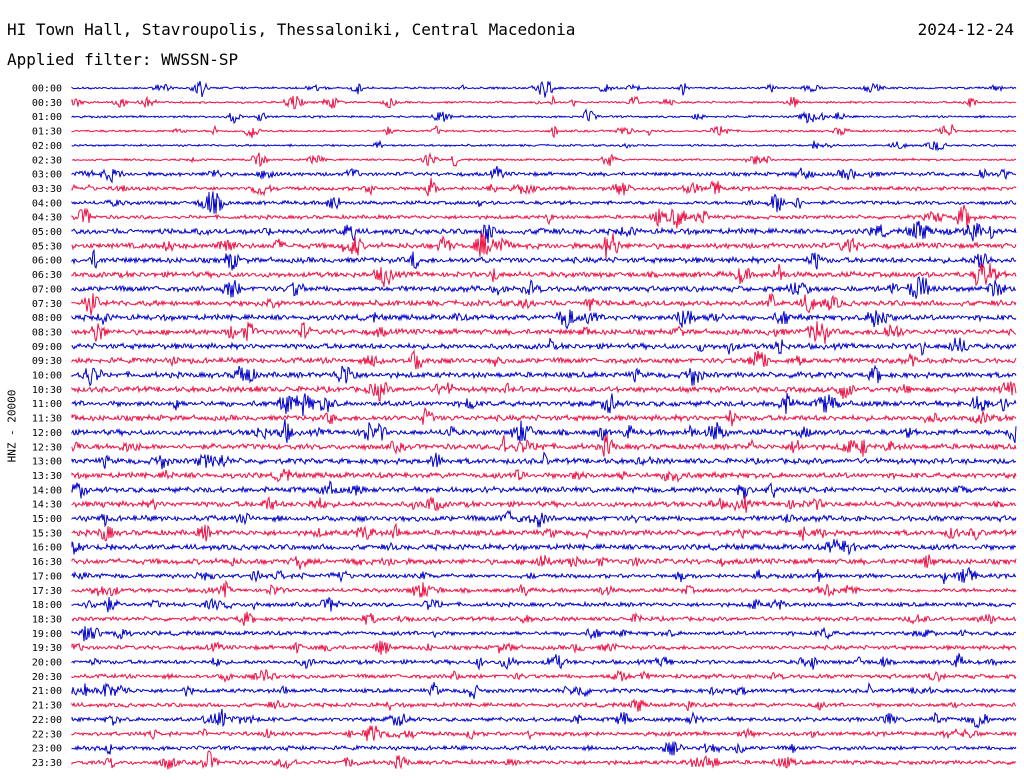  What do you see at coordinates (47, 347) in the screenshot?
I see `row-time-label: 09:00` at bounding box center [47, 347].